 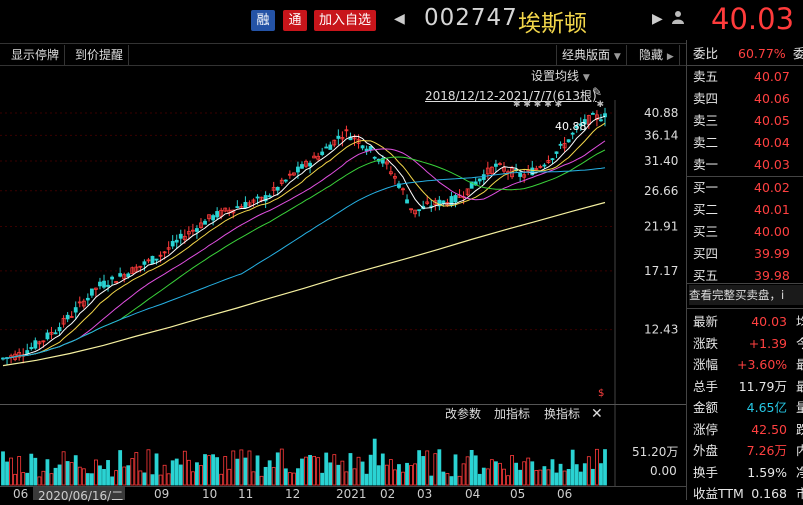 I want to click on view-full-orderbook-link: 查看完整买卖盘，i, so click(x=746, y=295).